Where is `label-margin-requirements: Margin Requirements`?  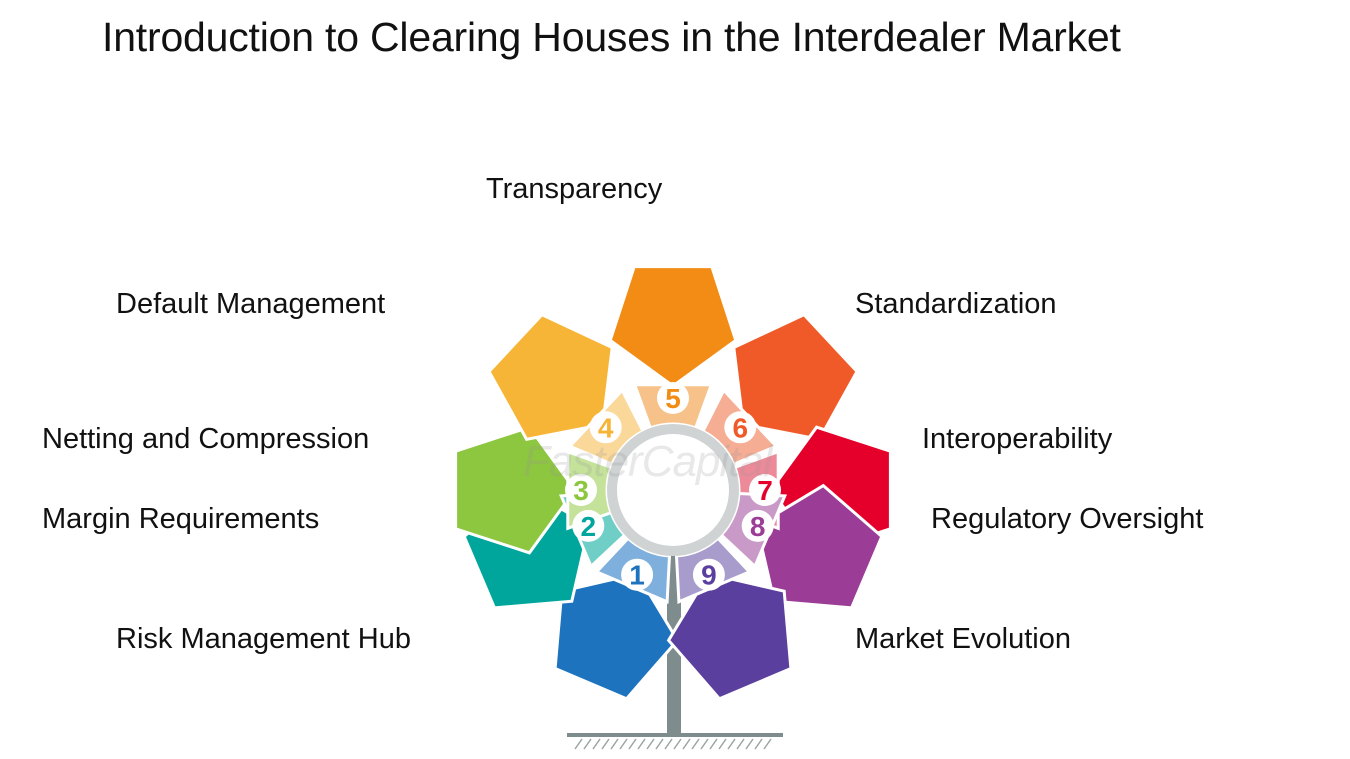 label-margin-requirements: Margin Requirements is located at coordinates (181, 519).